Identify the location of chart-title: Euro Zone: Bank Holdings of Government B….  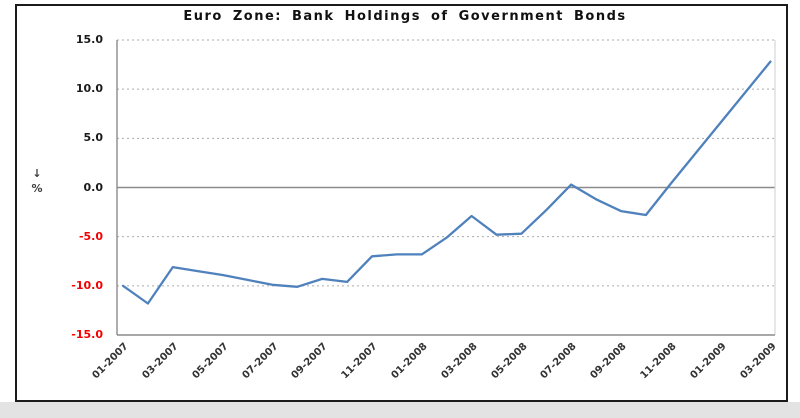
(405, 16).